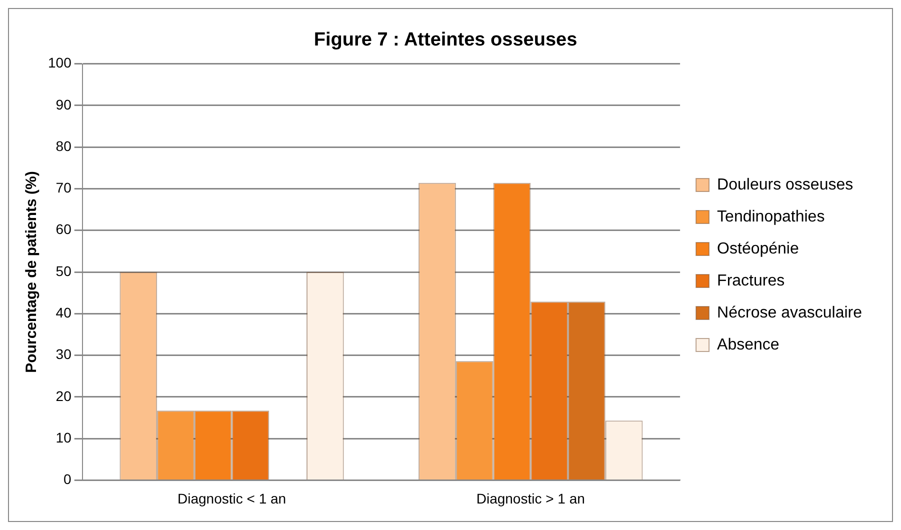 The image size is (901, 530). I want to click on y-tick-label: 90, so click(64, 104).